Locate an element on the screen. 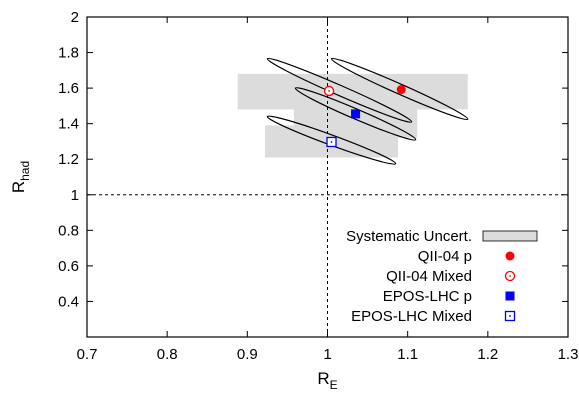  y-tick-label: 0.6 is located at coordinates (68, 266).